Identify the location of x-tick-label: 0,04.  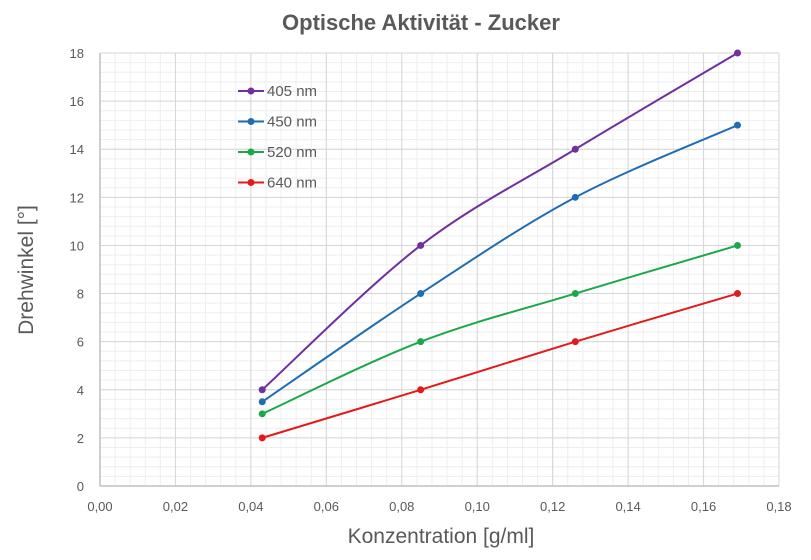
(250, 506).